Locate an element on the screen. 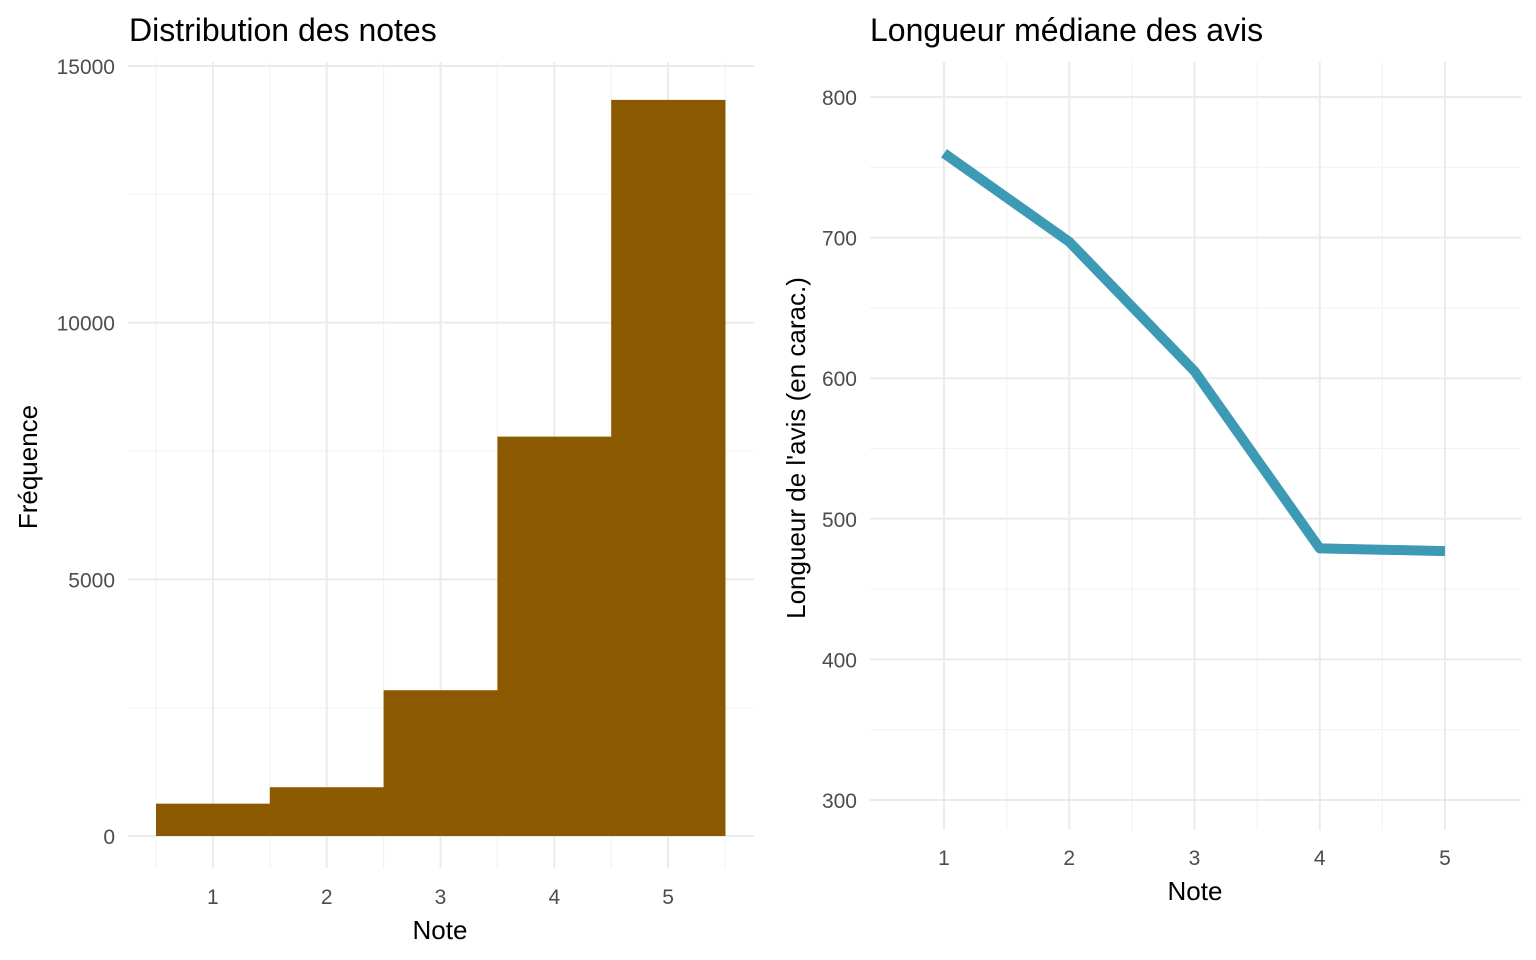 This screenshot has height=960, width=1536. line-series is located at coordinates (1193, 353).